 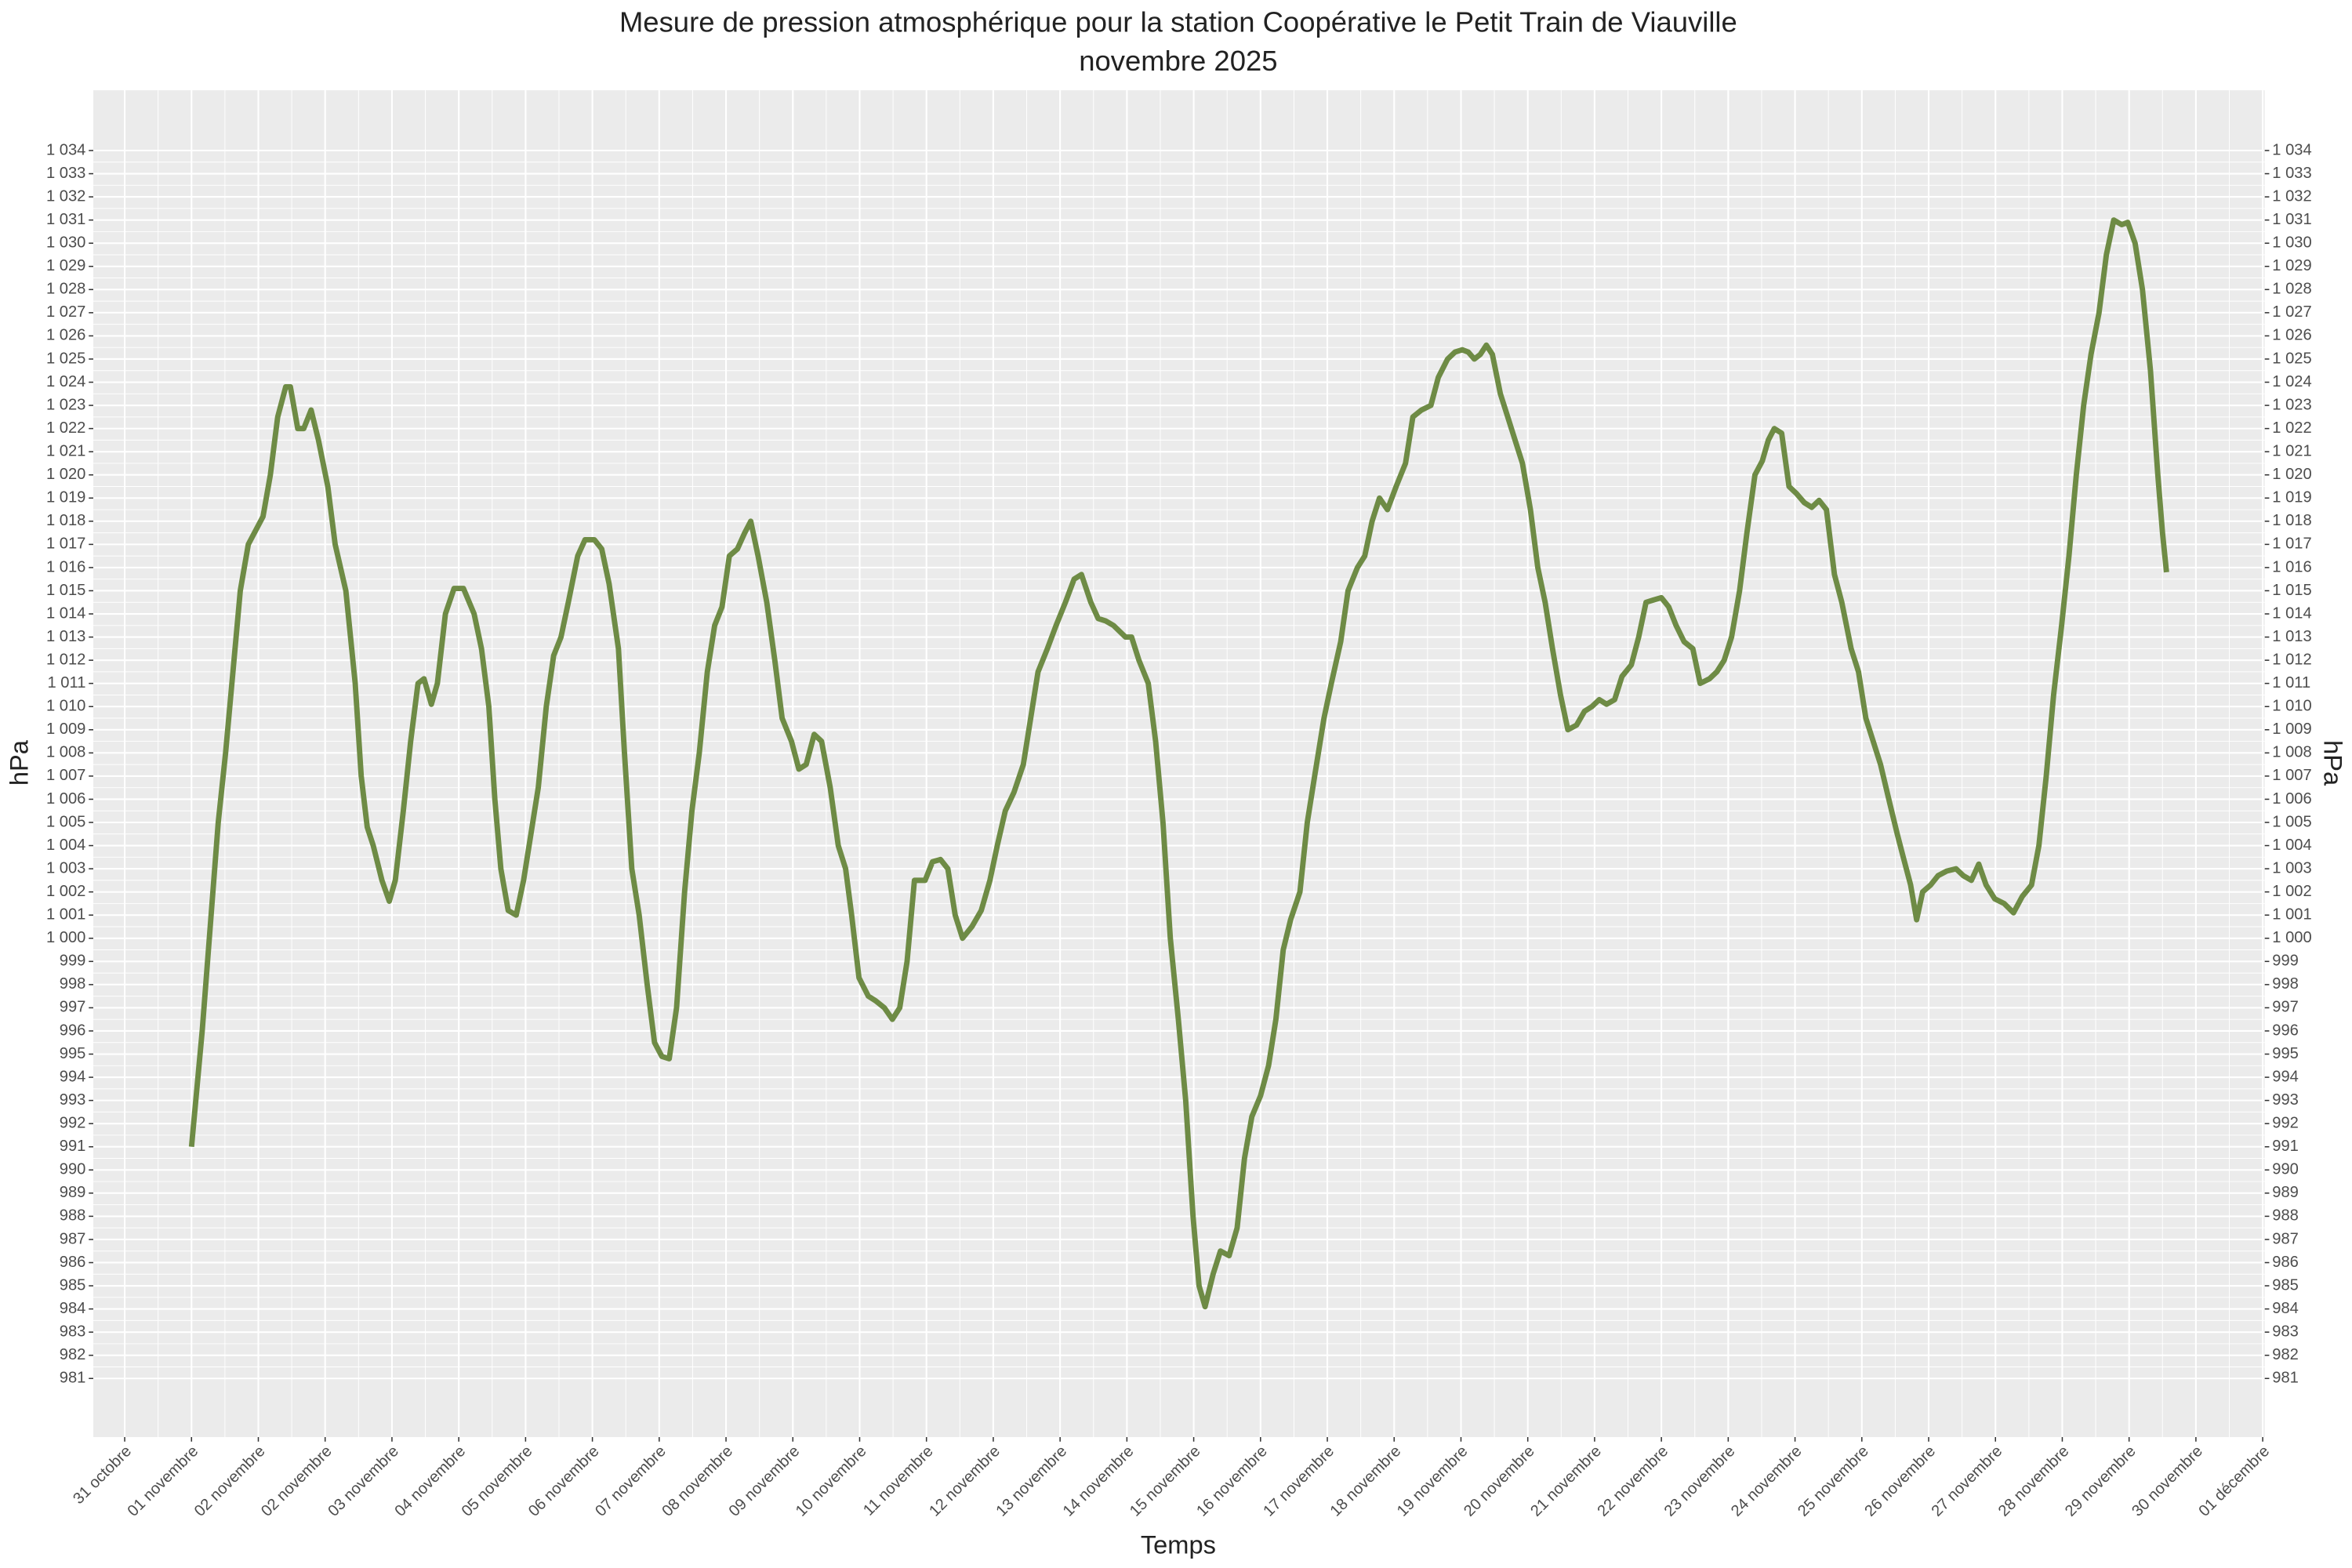 What do you see at coordinates (2291, 821) in the screenshot?
I see `y2-tick-label: 1 005` at bounding box center [2291, 821].